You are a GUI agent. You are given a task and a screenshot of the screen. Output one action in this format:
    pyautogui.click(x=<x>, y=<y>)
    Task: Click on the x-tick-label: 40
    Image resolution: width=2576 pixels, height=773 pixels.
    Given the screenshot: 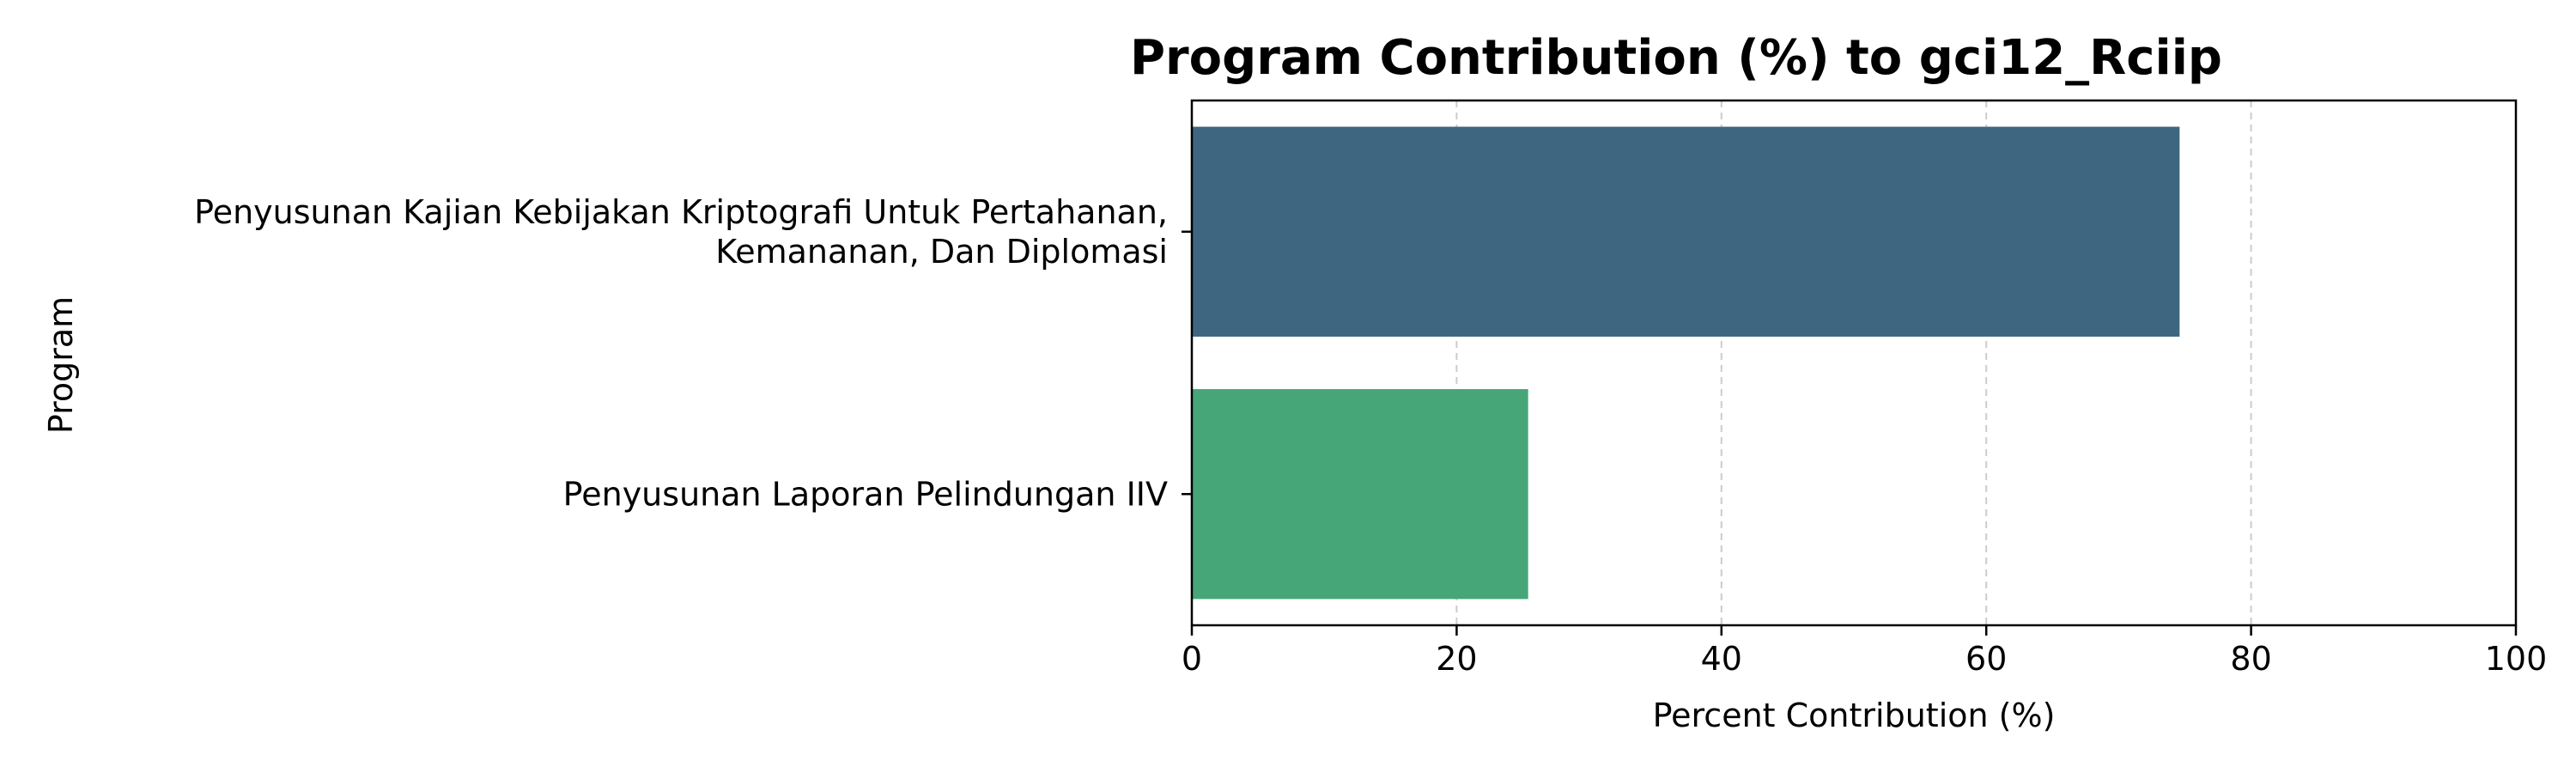 What is the action you would take?
    pyautogui.click(x=1722, y=659)
    